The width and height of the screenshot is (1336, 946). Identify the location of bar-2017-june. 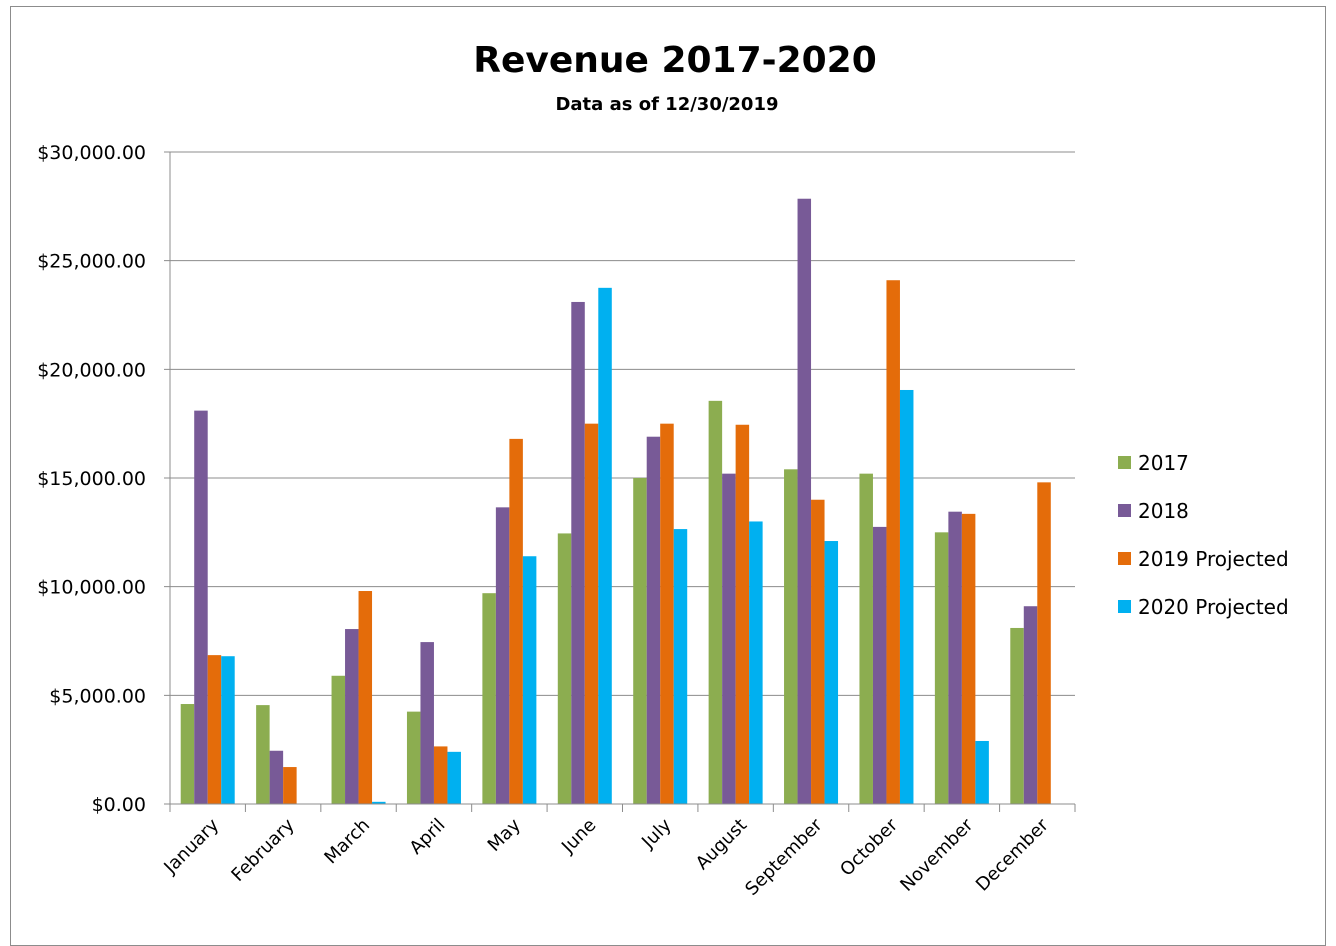
(564, 668).